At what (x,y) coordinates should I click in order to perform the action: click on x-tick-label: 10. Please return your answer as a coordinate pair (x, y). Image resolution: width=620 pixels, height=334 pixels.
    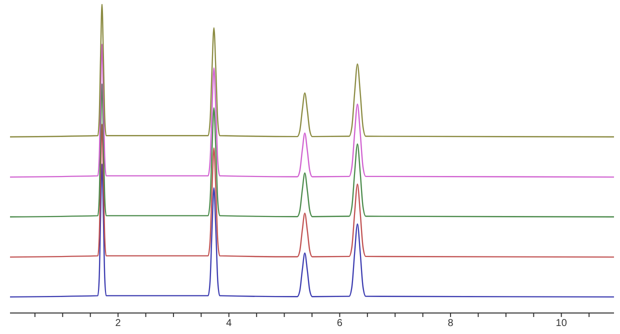
    Looking at the image, I should click on (562, 324).